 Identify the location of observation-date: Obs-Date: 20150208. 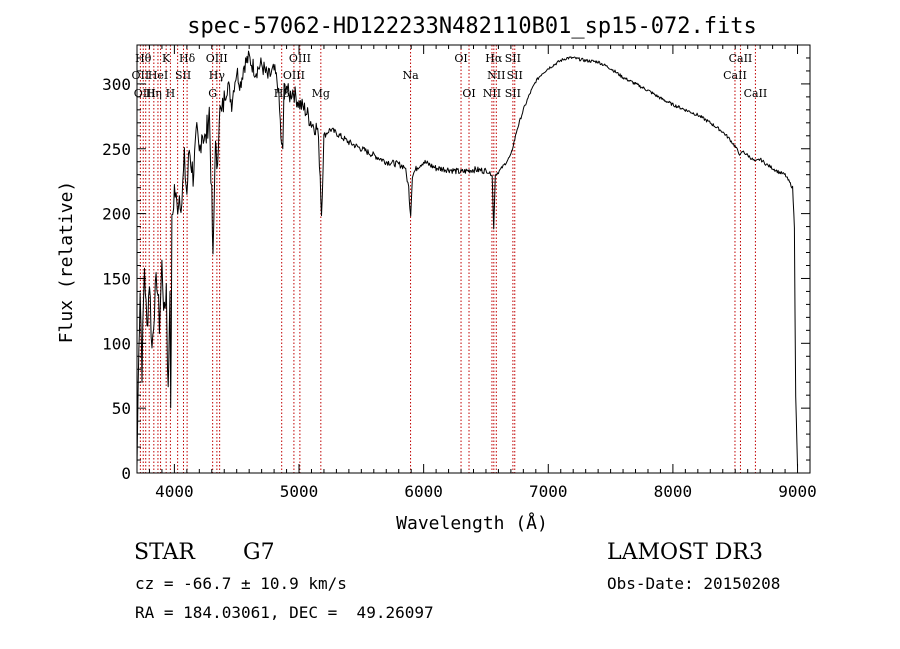
(694, 583).